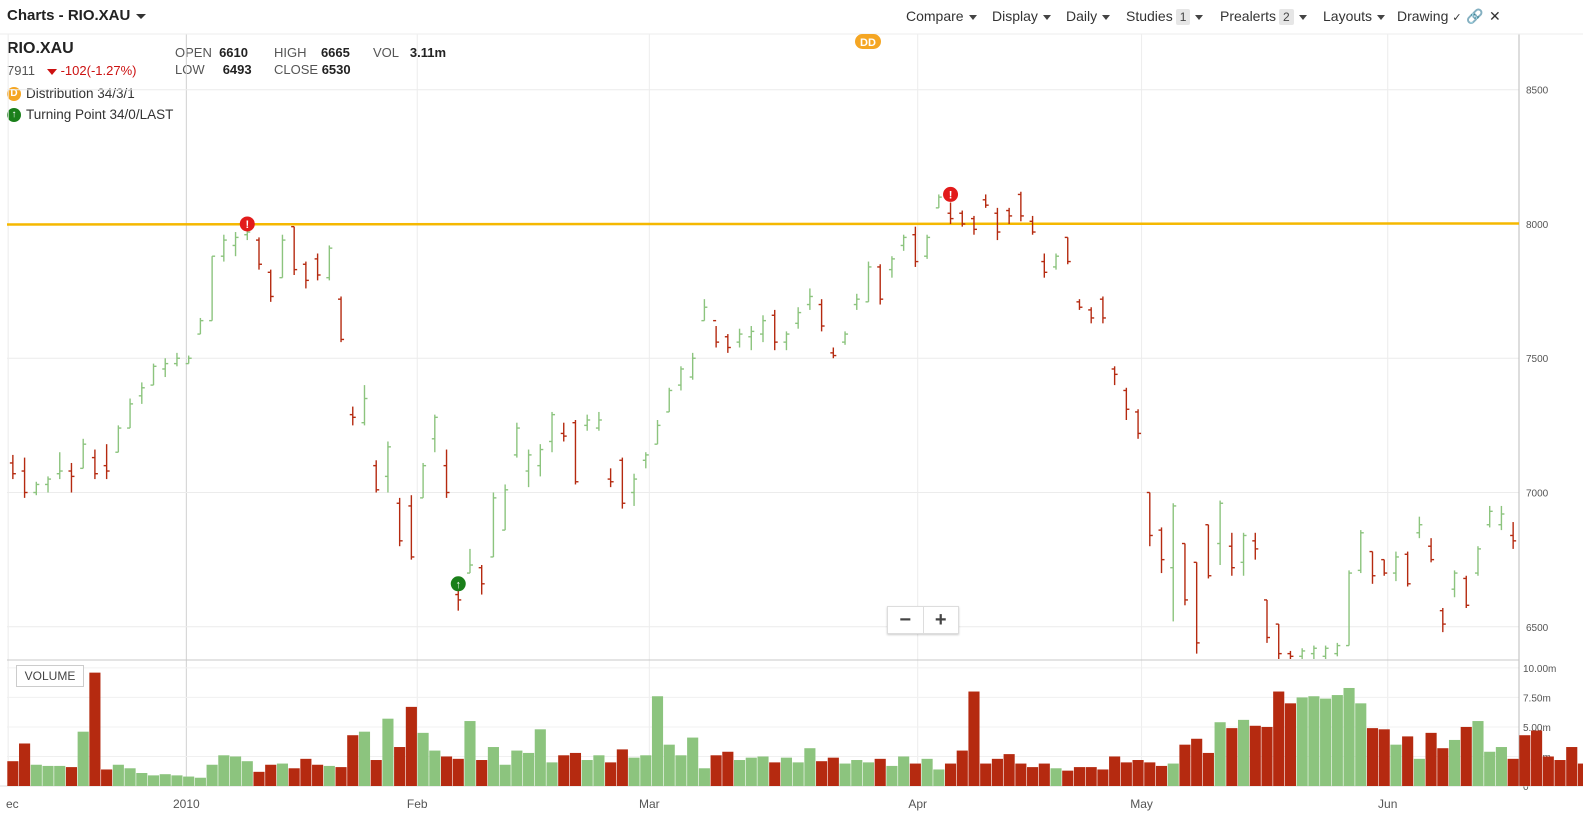 The height and width of the screenshot is (831, 1583). I want to click on interval-menu: Daily, so click(1088, 16).